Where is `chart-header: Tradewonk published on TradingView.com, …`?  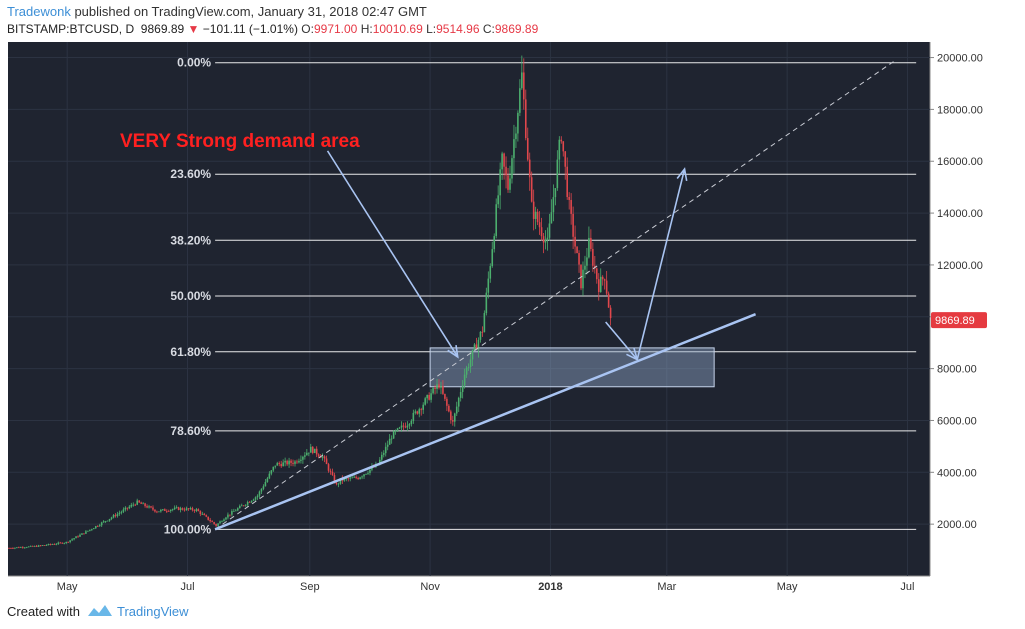 chart-header: Tradewonk published on TradingView.com, … is located at coordinates (512, 21).